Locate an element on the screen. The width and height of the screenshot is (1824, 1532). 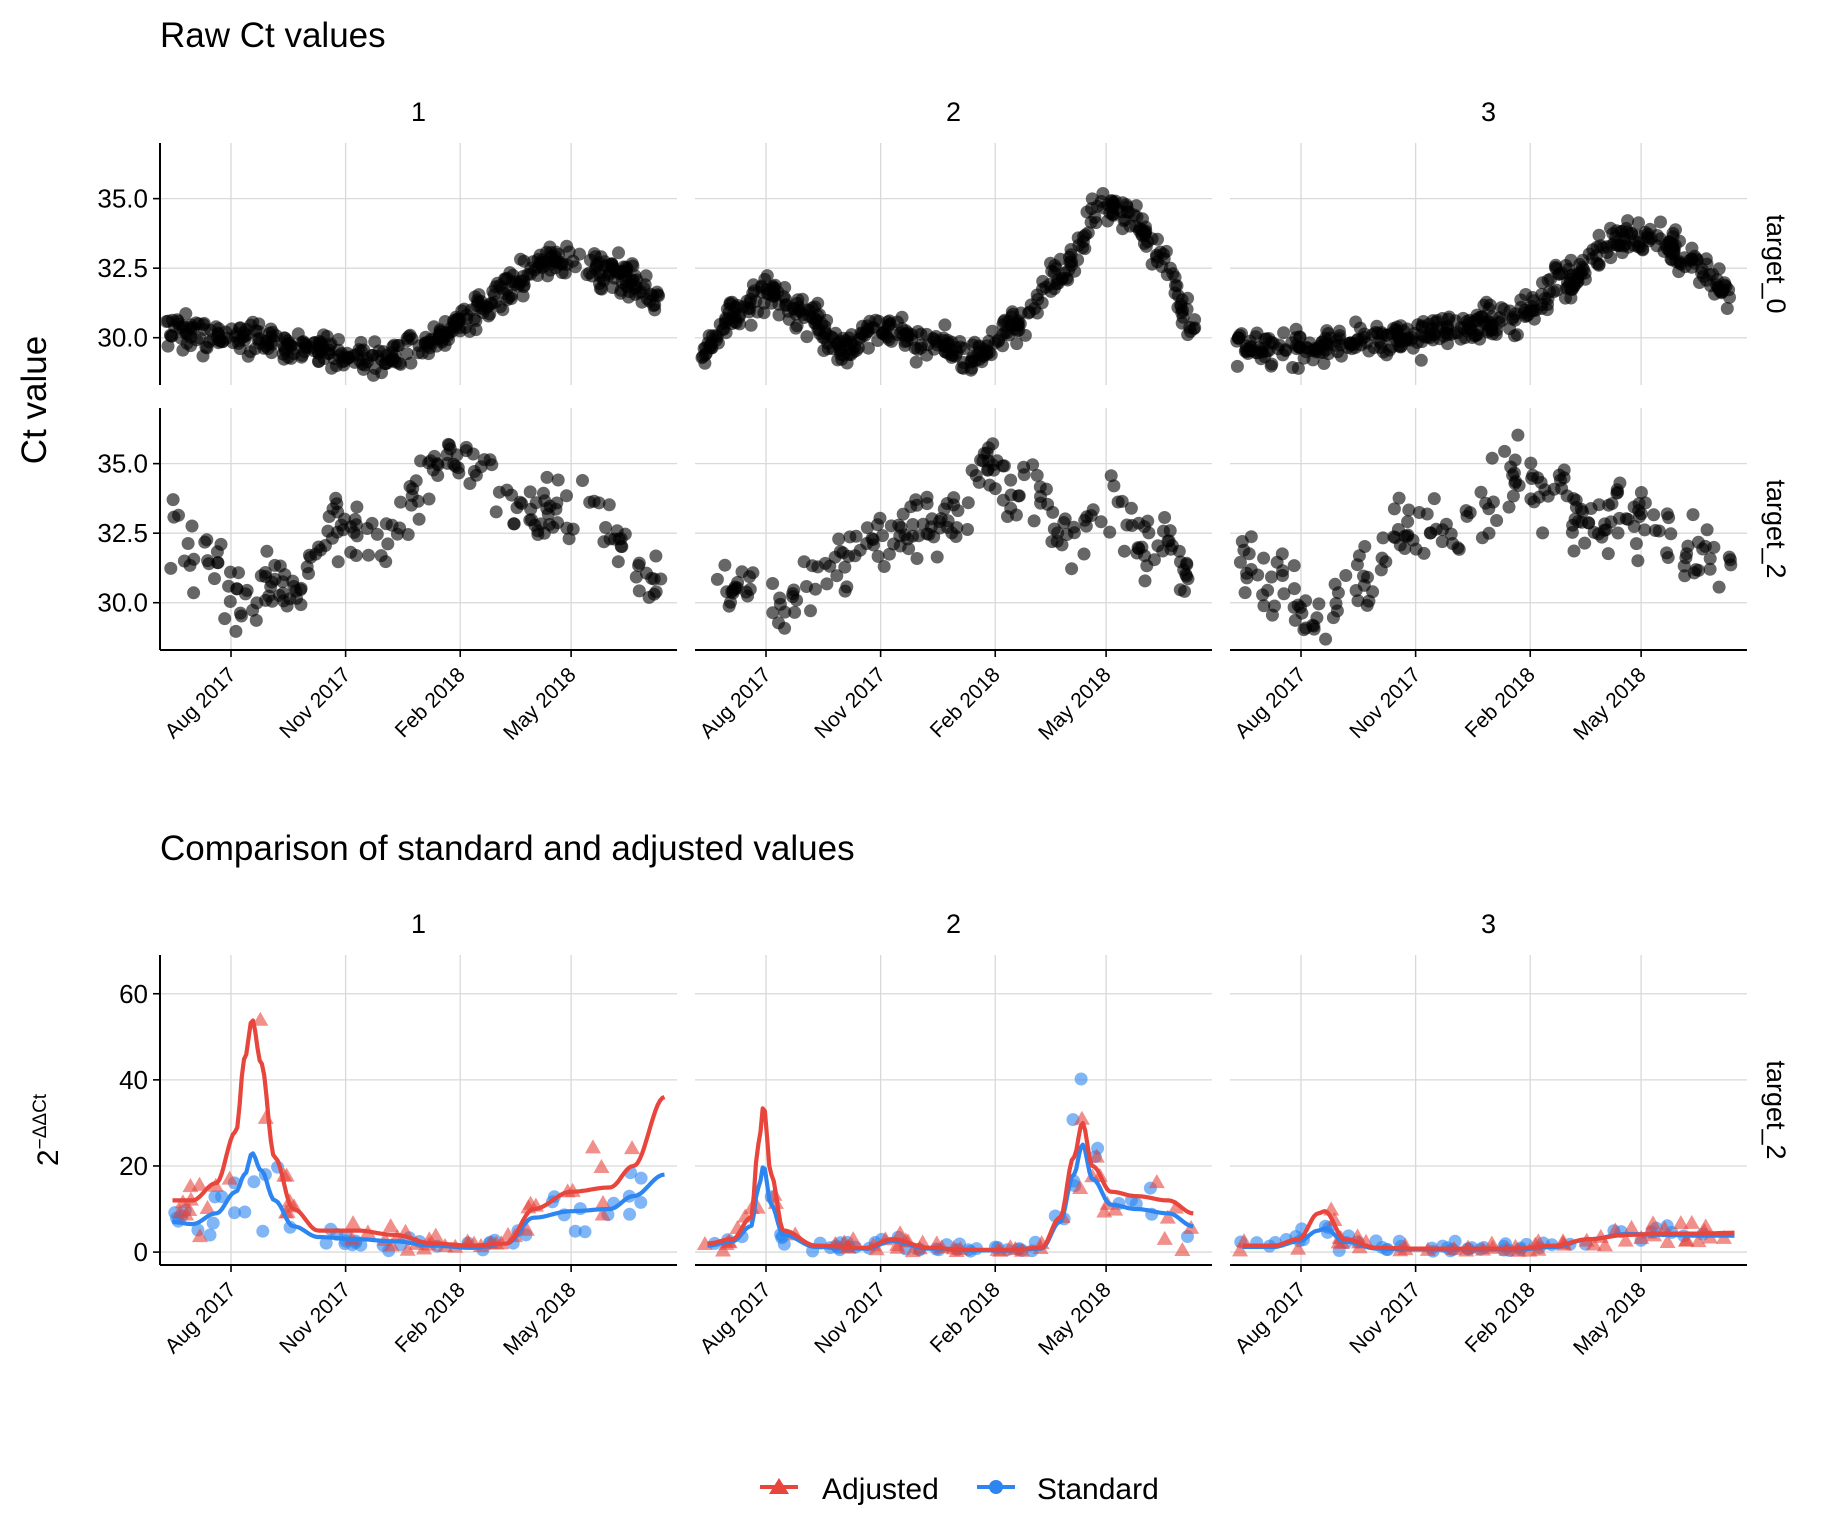
legend-item-standard: Standard is located at coordinates (1068, 1489).